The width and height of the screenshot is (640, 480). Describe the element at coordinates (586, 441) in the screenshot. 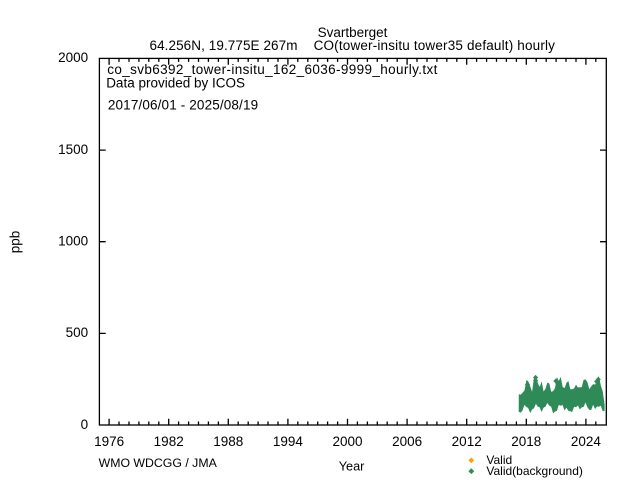

I see `svg-text: 2024` at that location.